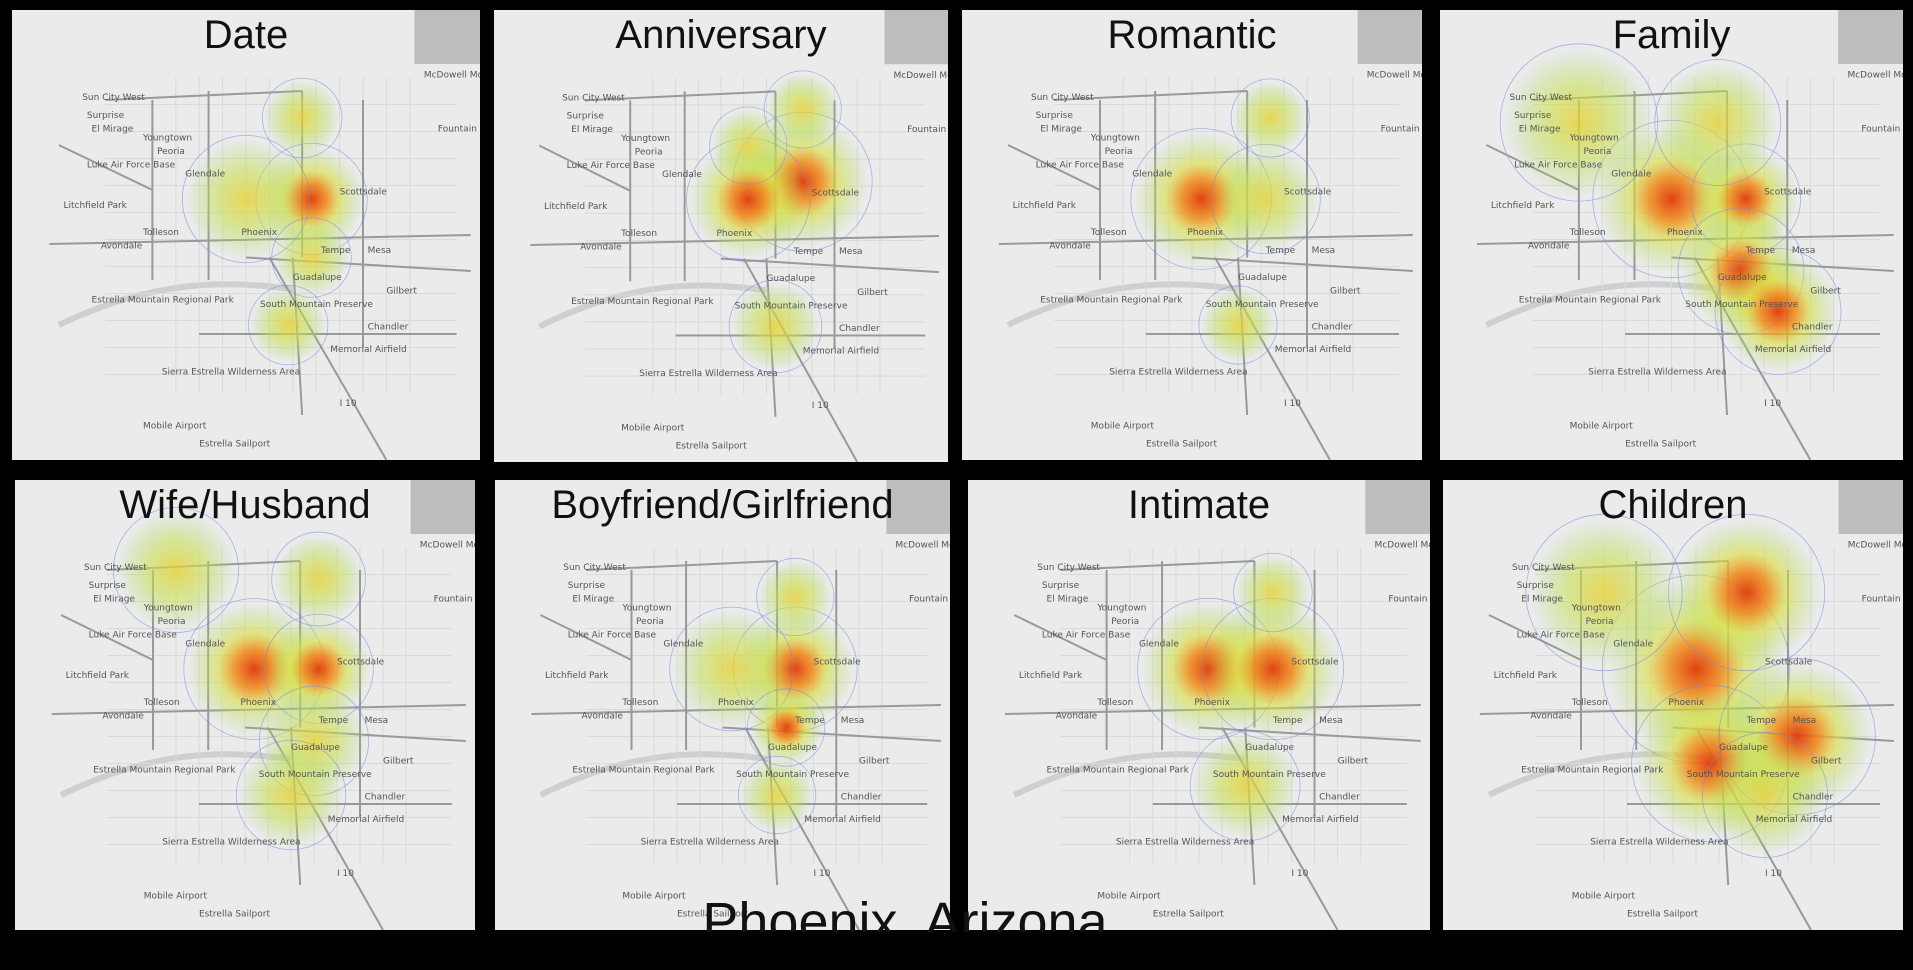 This screenshot has width=1913, height=970. What do you see at coordinates (853, 721) in the screenshot?
I see `map-label: Mesa` at bounding box center [853, 721].